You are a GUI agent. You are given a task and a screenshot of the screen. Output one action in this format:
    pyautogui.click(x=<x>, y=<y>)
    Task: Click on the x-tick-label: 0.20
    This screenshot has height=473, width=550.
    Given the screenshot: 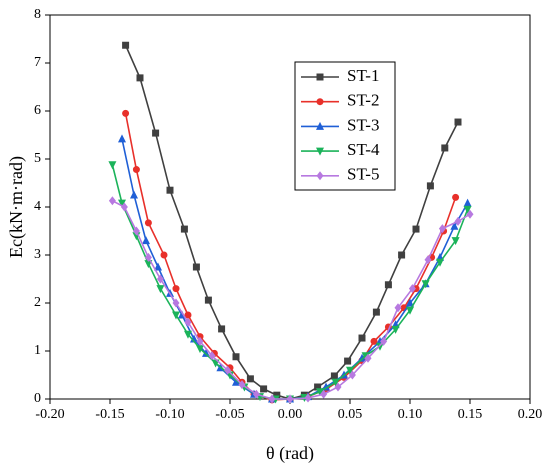 What is the action you would take?
    pyautogui.click(x=530, y=414)
    